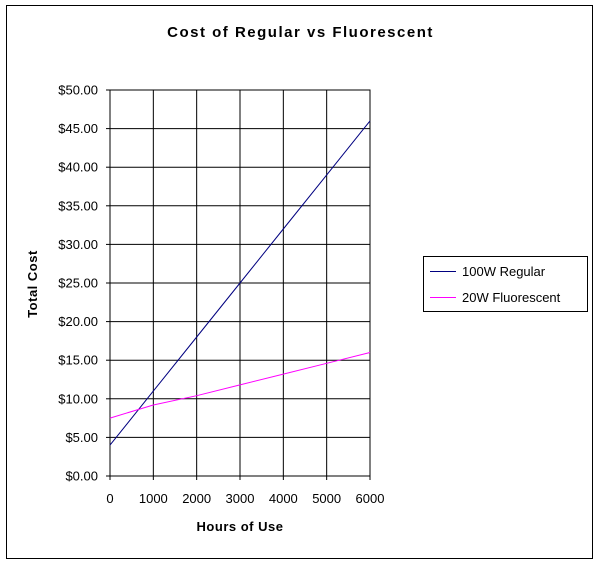 This screenshot has height=567, width=601. What do you see at coordinates (81, 476) in the screenshot?
I see `y-tick-label: $0.00` at bounding box center [81, 476].